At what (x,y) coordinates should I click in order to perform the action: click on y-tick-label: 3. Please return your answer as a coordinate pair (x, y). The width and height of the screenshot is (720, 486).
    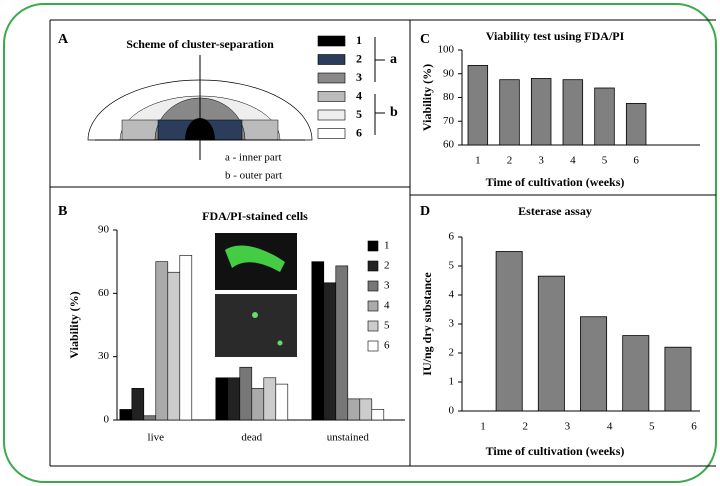
    Looking at the image, I should click on (452, 324).